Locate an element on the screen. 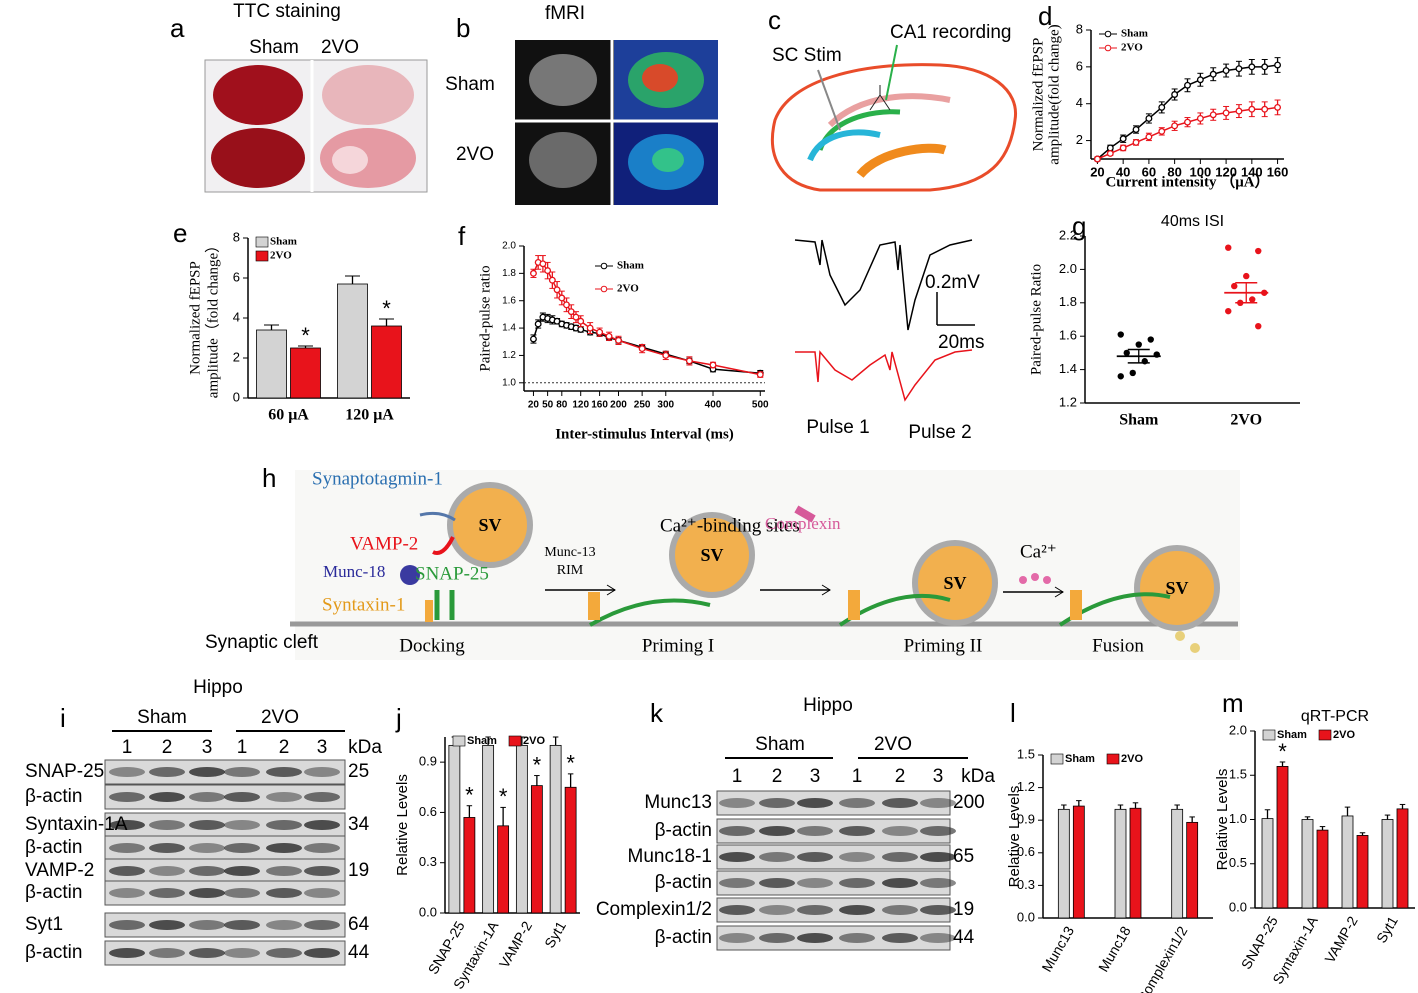 The image size is (1418, 993). x-tick-label: 300 is located at coordinates (665, 405).